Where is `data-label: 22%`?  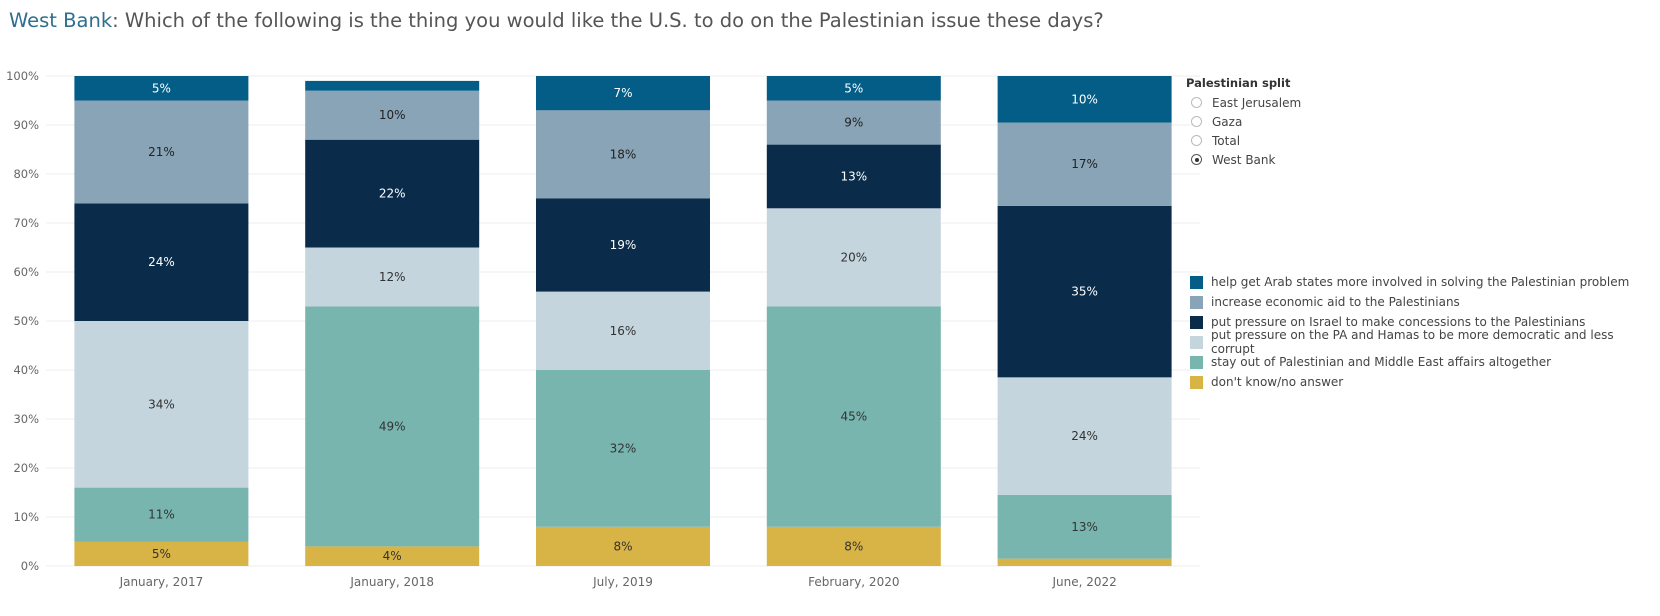
data-label: 22% is located at coordinates (392, 194).